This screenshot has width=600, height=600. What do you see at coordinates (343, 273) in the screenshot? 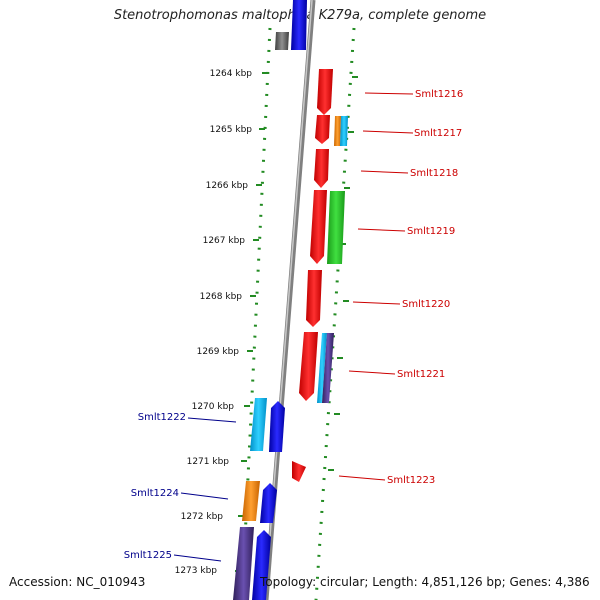
I see `right-ticks` at bounding box center [343, 273].